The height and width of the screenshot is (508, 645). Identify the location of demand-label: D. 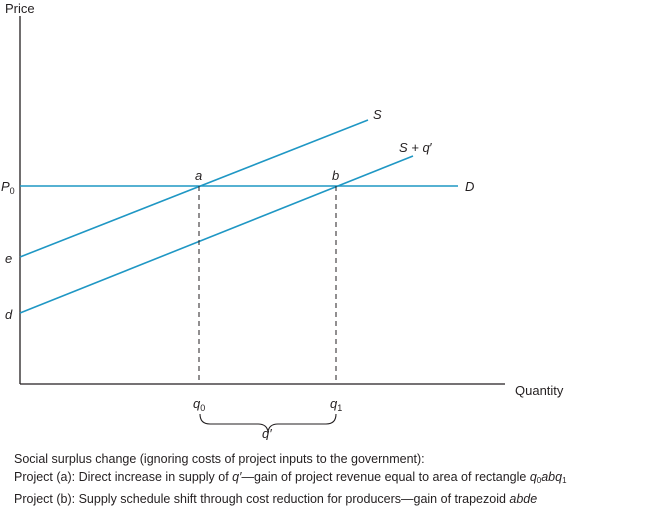
(469, 186).